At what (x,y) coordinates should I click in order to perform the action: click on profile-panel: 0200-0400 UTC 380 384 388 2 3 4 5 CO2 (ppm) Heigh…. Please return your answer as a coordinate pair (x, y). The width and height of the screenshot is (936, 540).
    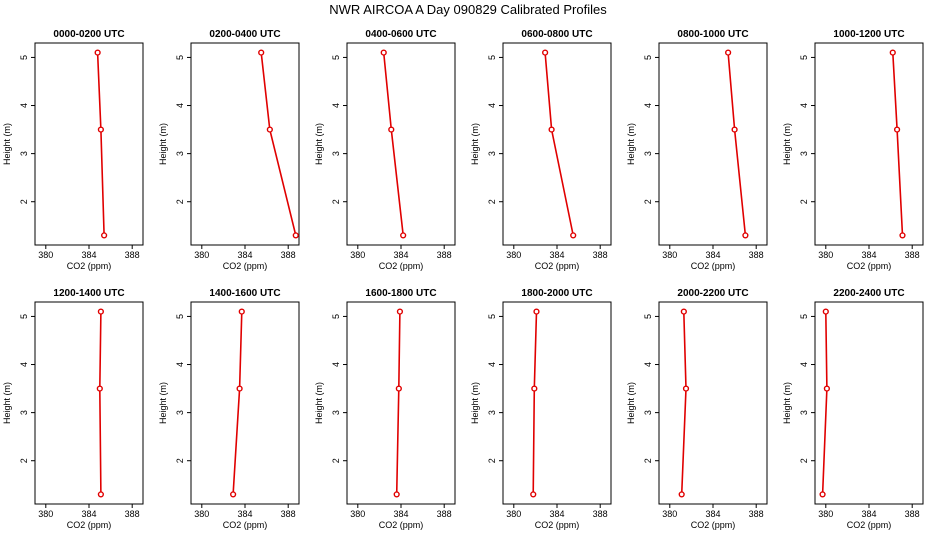
    Looking at the image, I should click on (229, 150).